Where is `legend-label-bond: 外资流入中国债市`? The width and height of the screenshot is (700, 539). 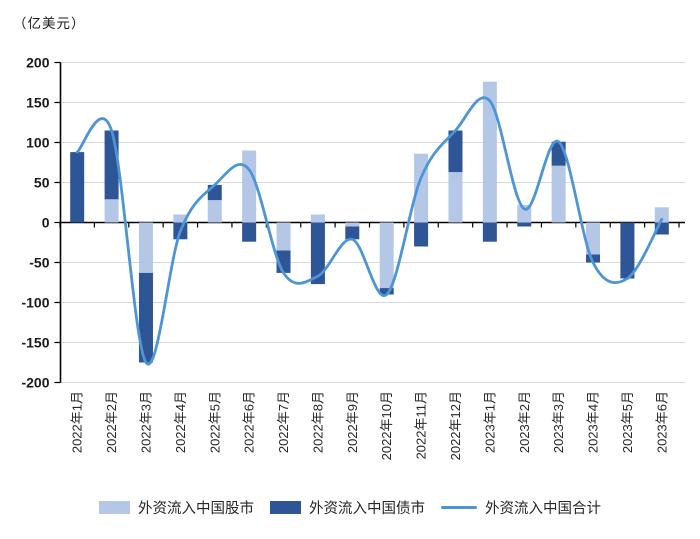
legend-label-bond: 外资流入中国债市 is located at coordinates (367, 509).